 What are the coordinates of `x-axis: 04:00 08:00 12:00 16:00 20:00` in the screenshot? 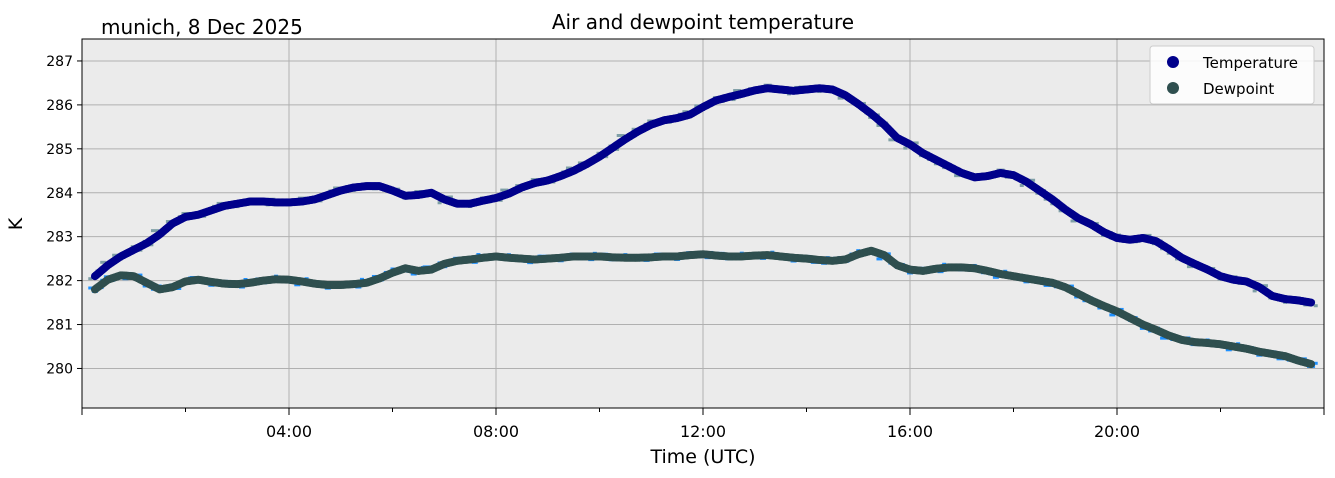 It's located at (703, 424).